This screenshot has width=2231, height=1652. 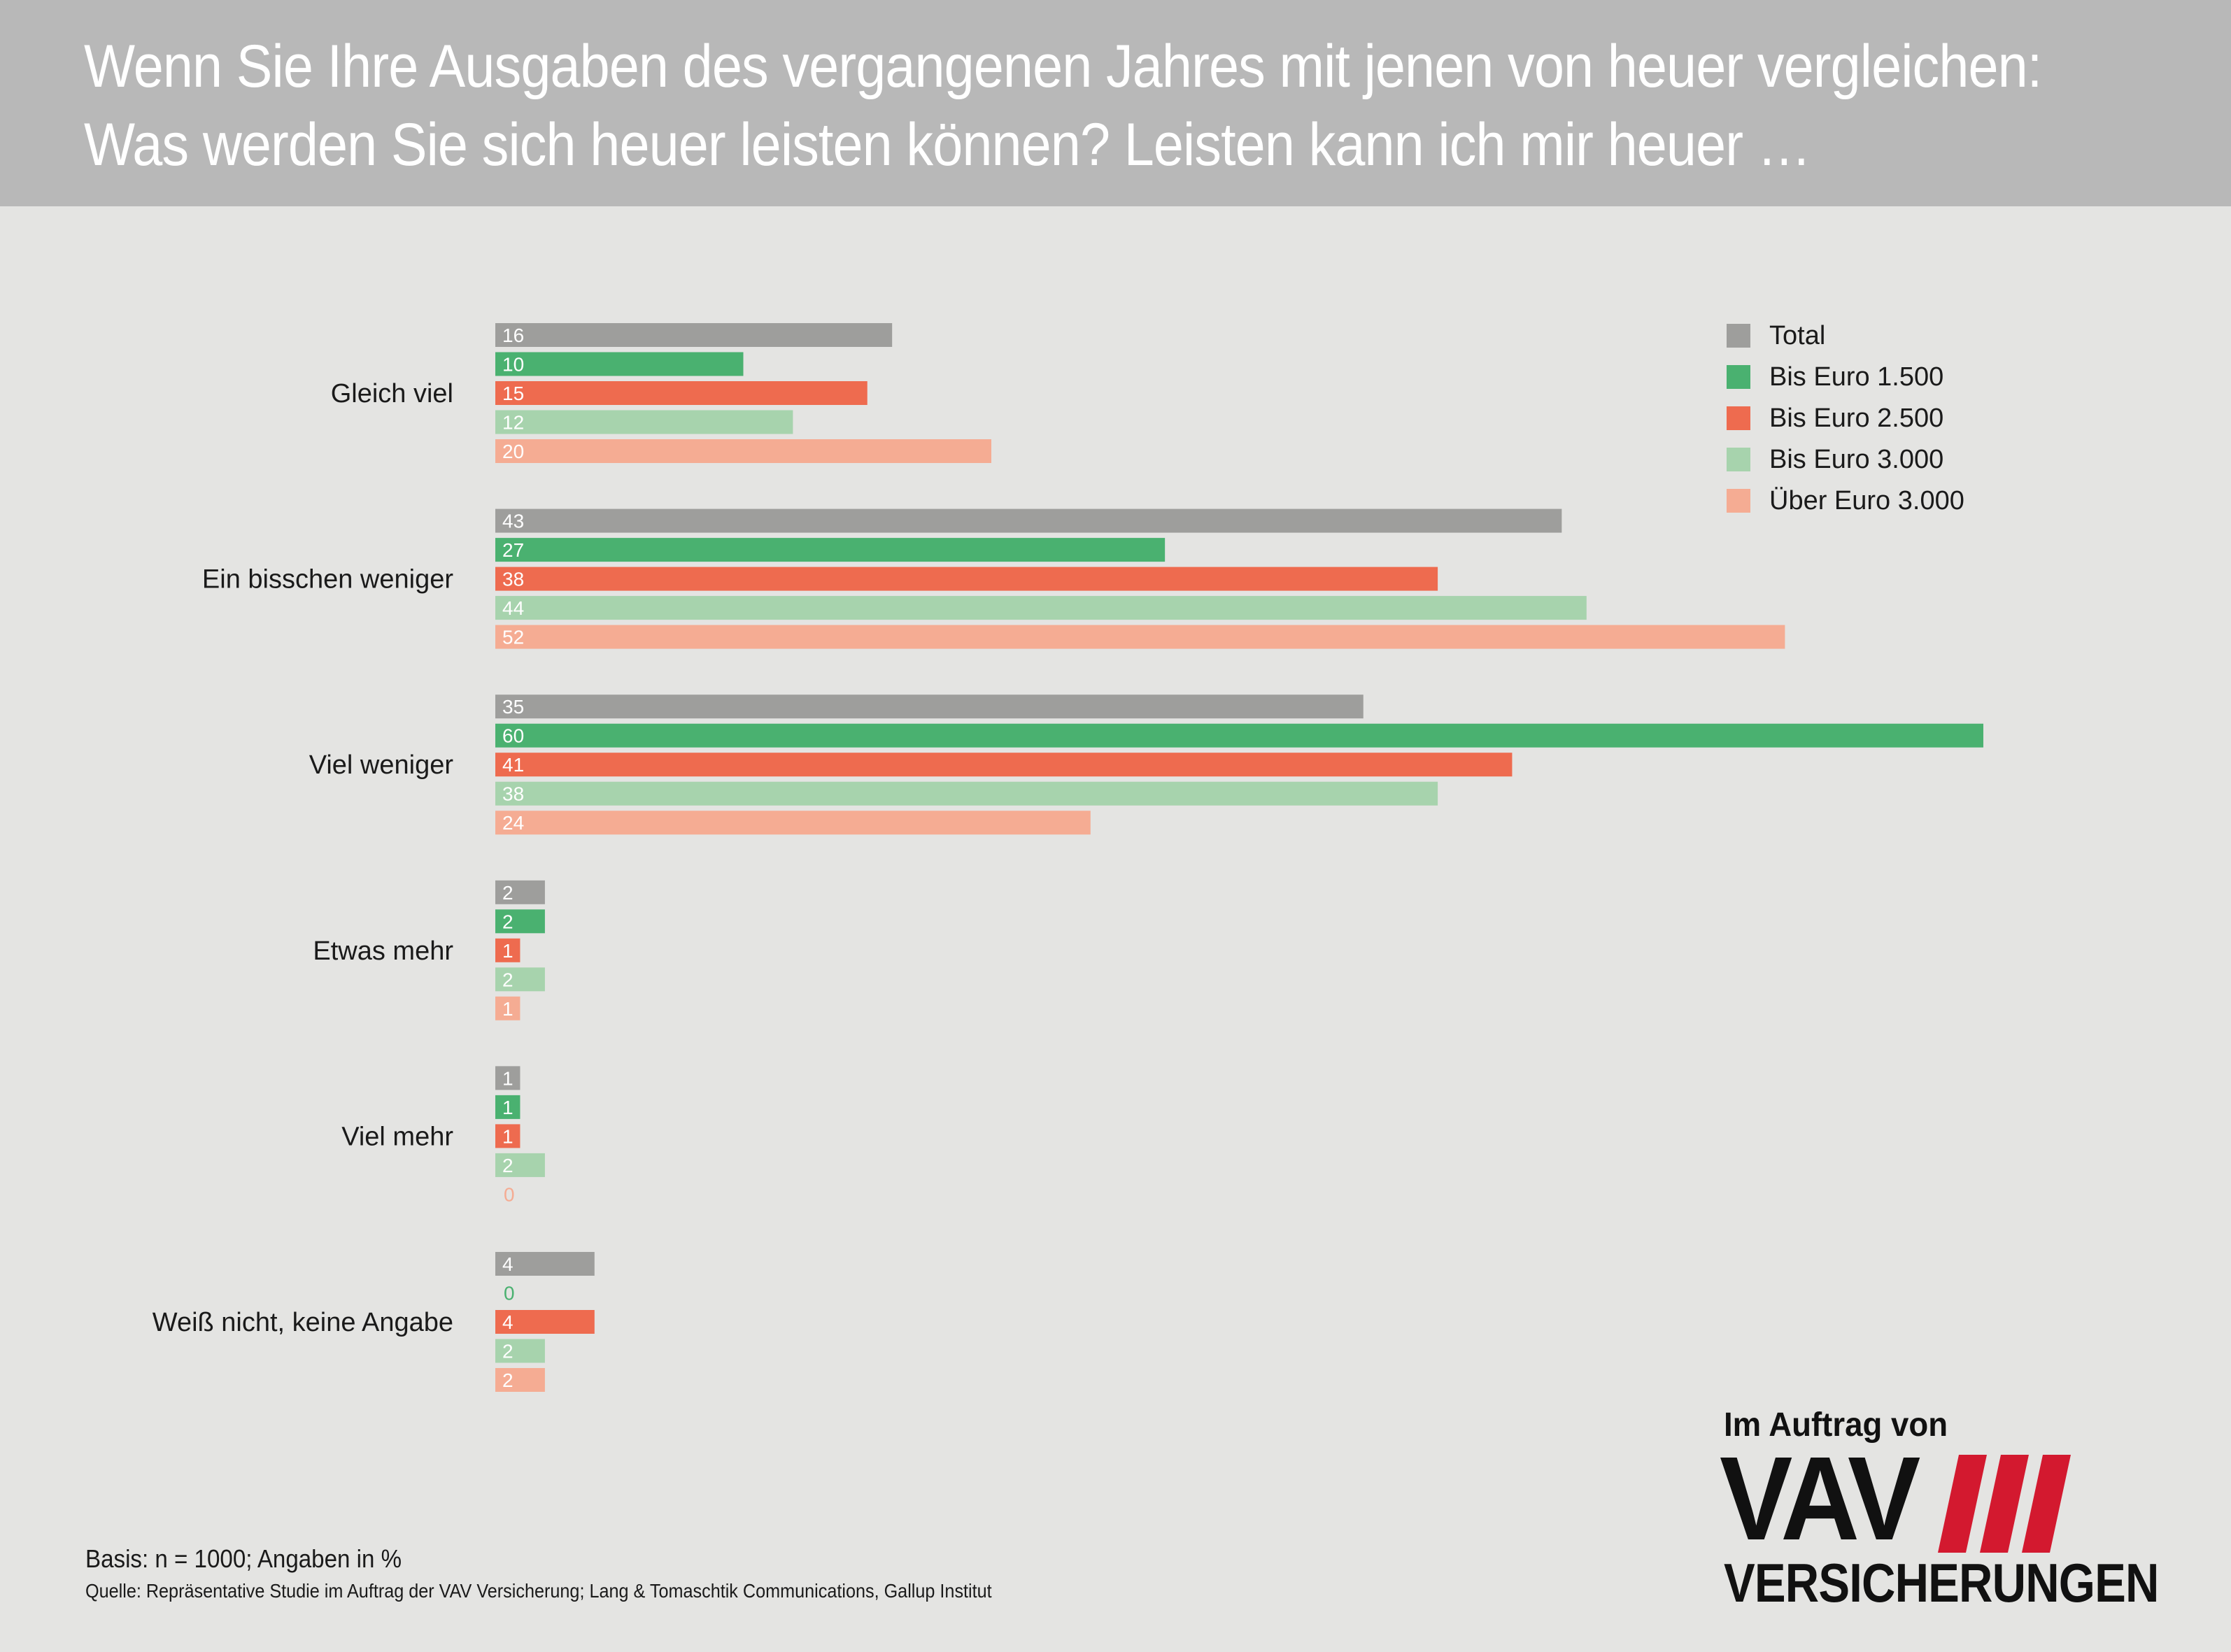 I want to click on legend-label: Über Euro 3.000, so click(x=1866, y=500).